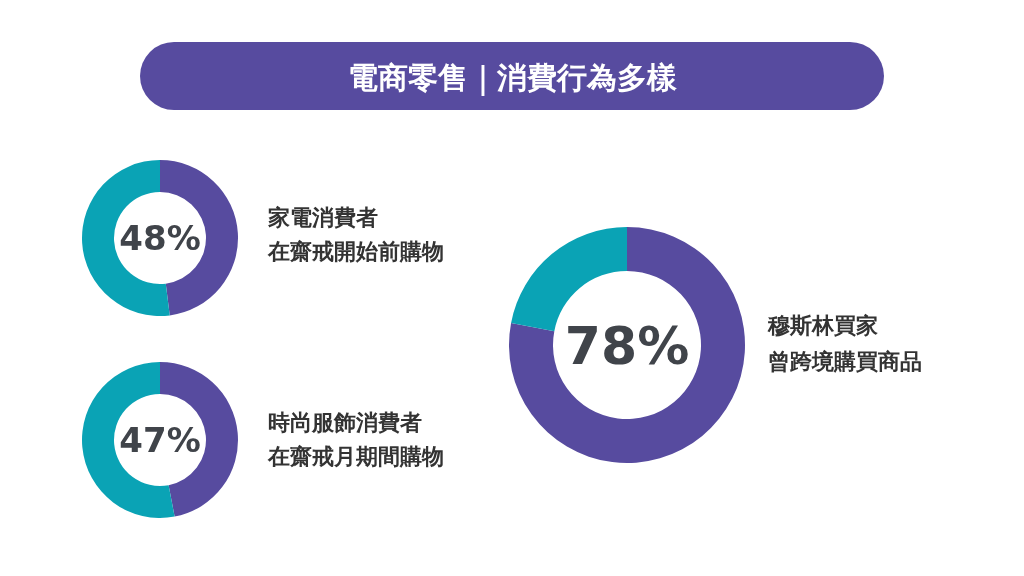 This screenshot has width=1024, height=576. I want to click on text: 在齋戒月期間購物, so click(355, 456).